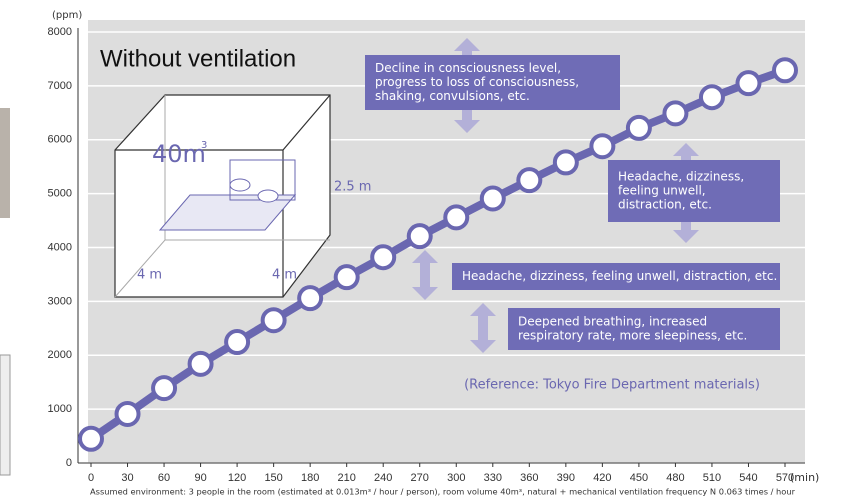  Describe the element at coordinates (67, 15) in the screenshot. I see `y-unit: (ppm)` at that location.